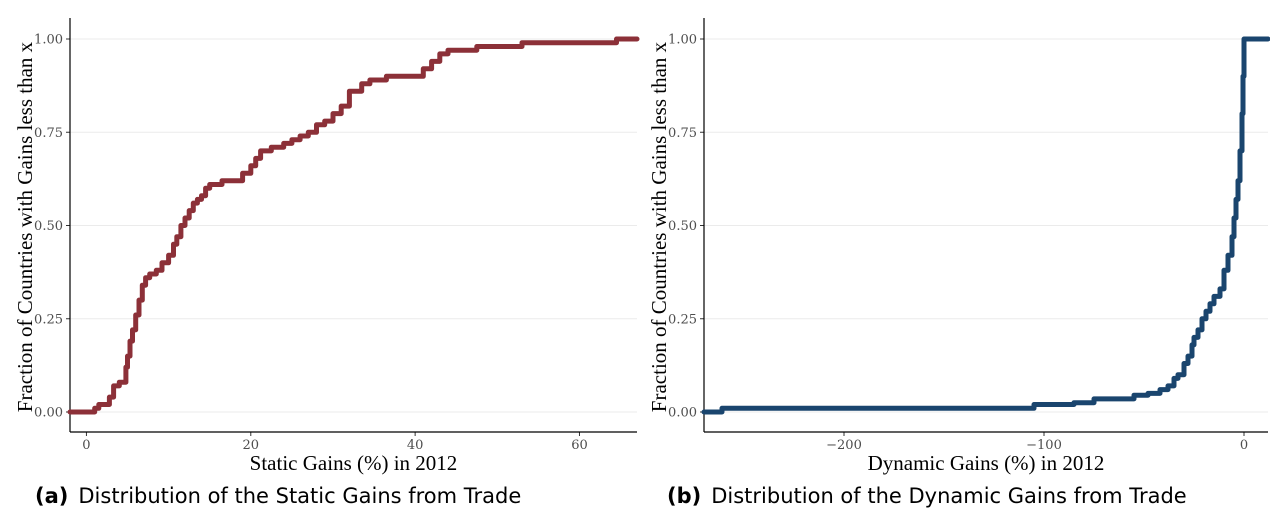  Describe the element at coordinates (1044, 445) in the screenshot. I see `x-tick-label: −100` at that location.